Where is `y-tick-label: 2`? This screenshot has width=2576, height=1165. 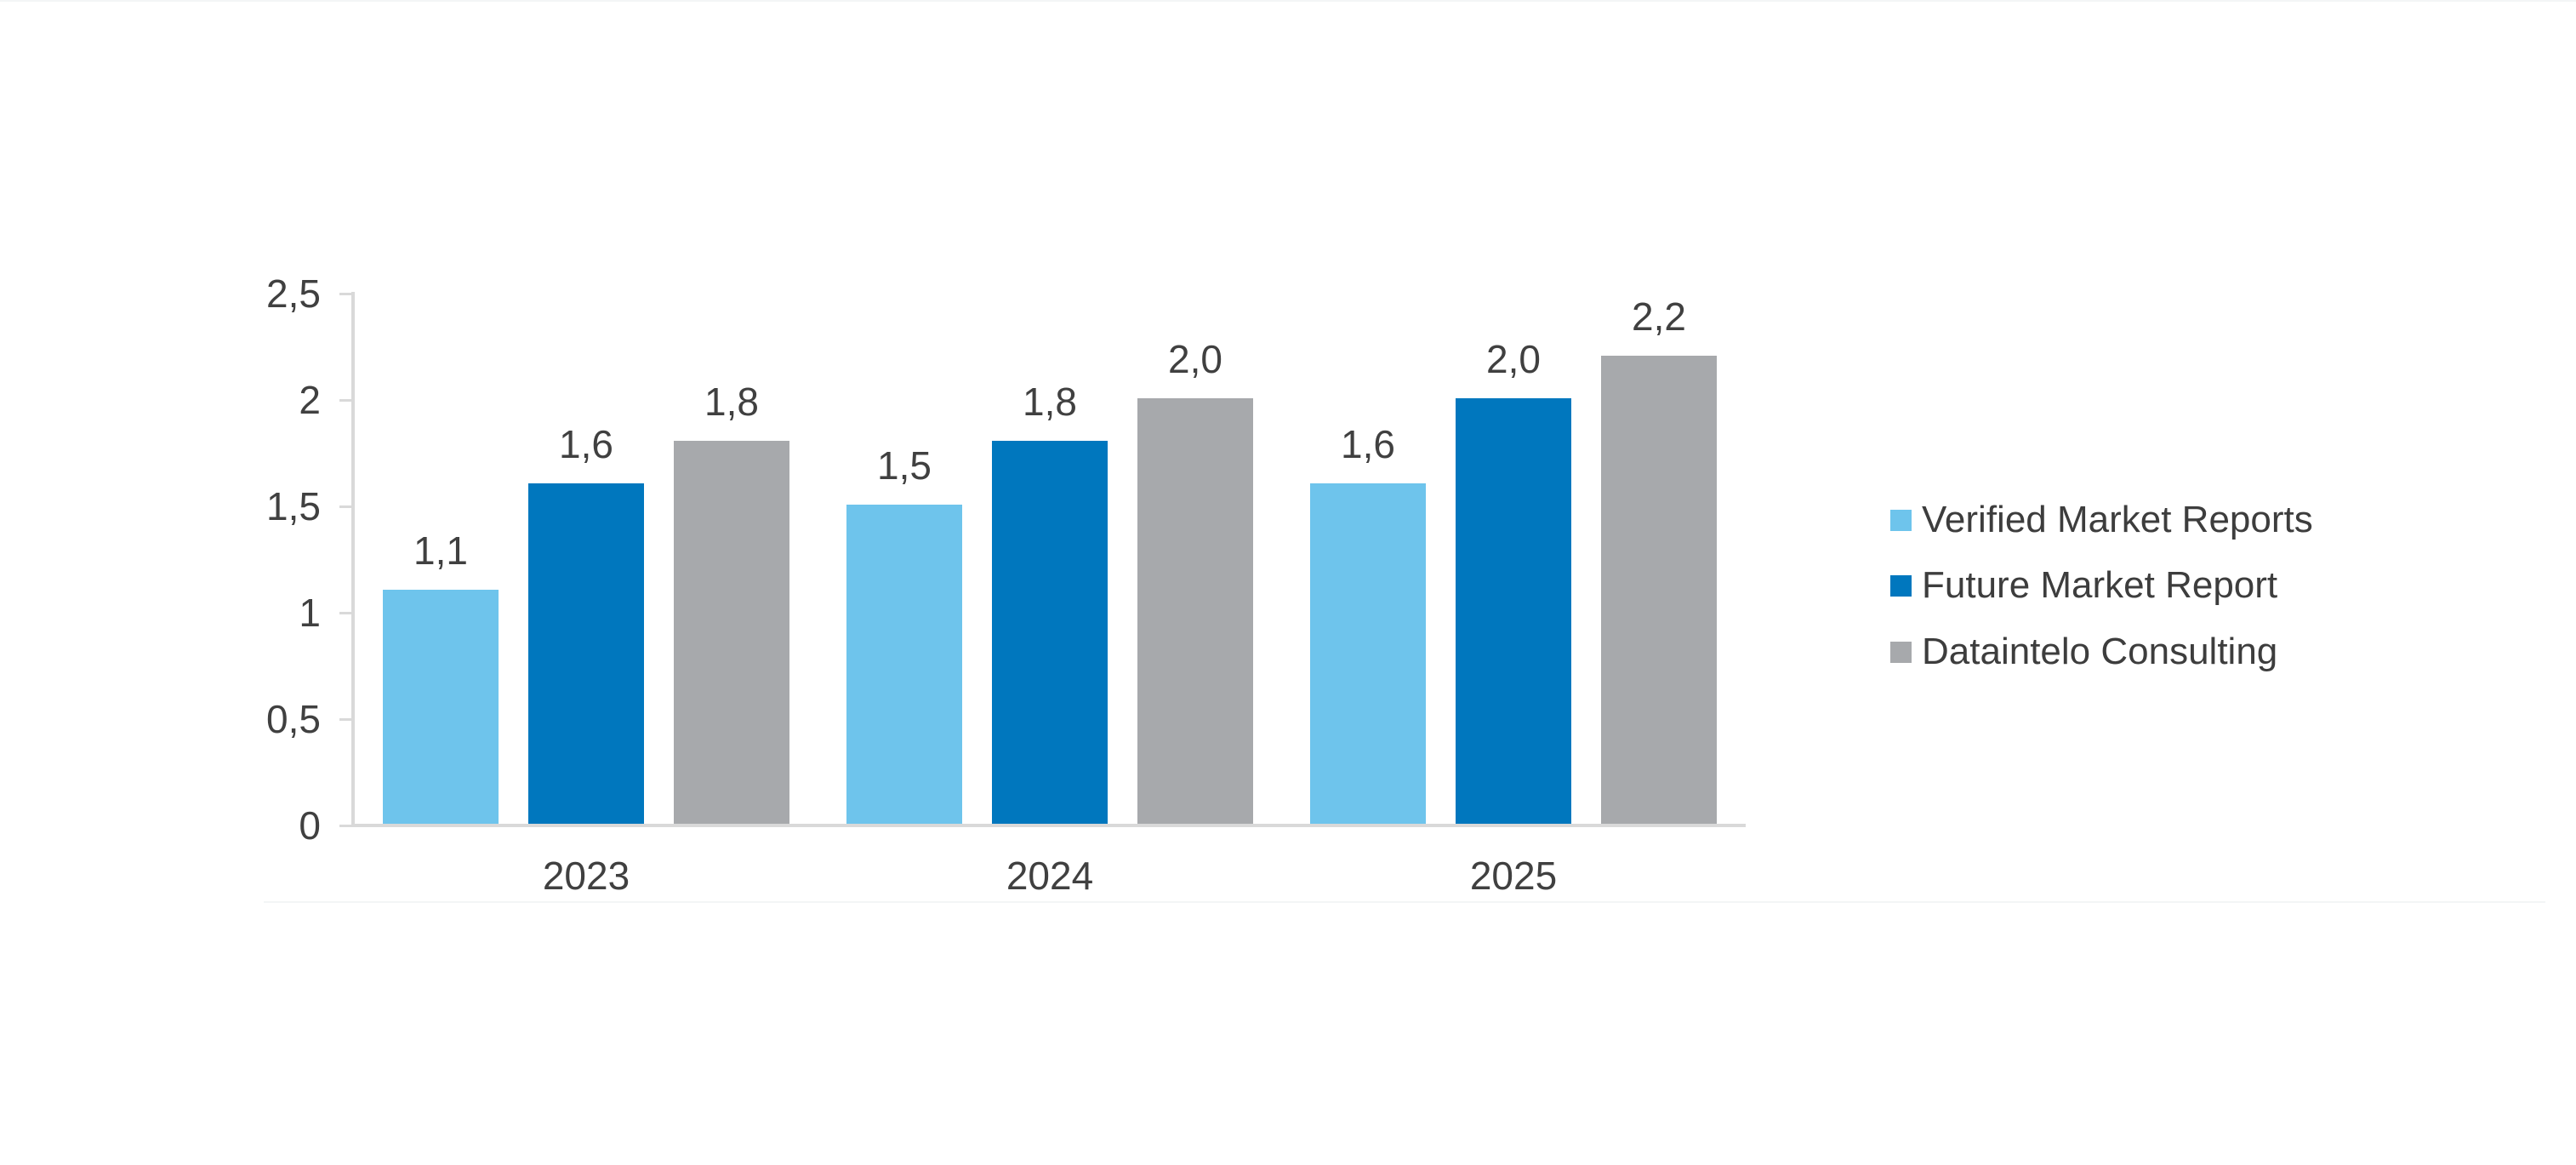
y-tick-label: 2 is located at coordinates (310, 400).